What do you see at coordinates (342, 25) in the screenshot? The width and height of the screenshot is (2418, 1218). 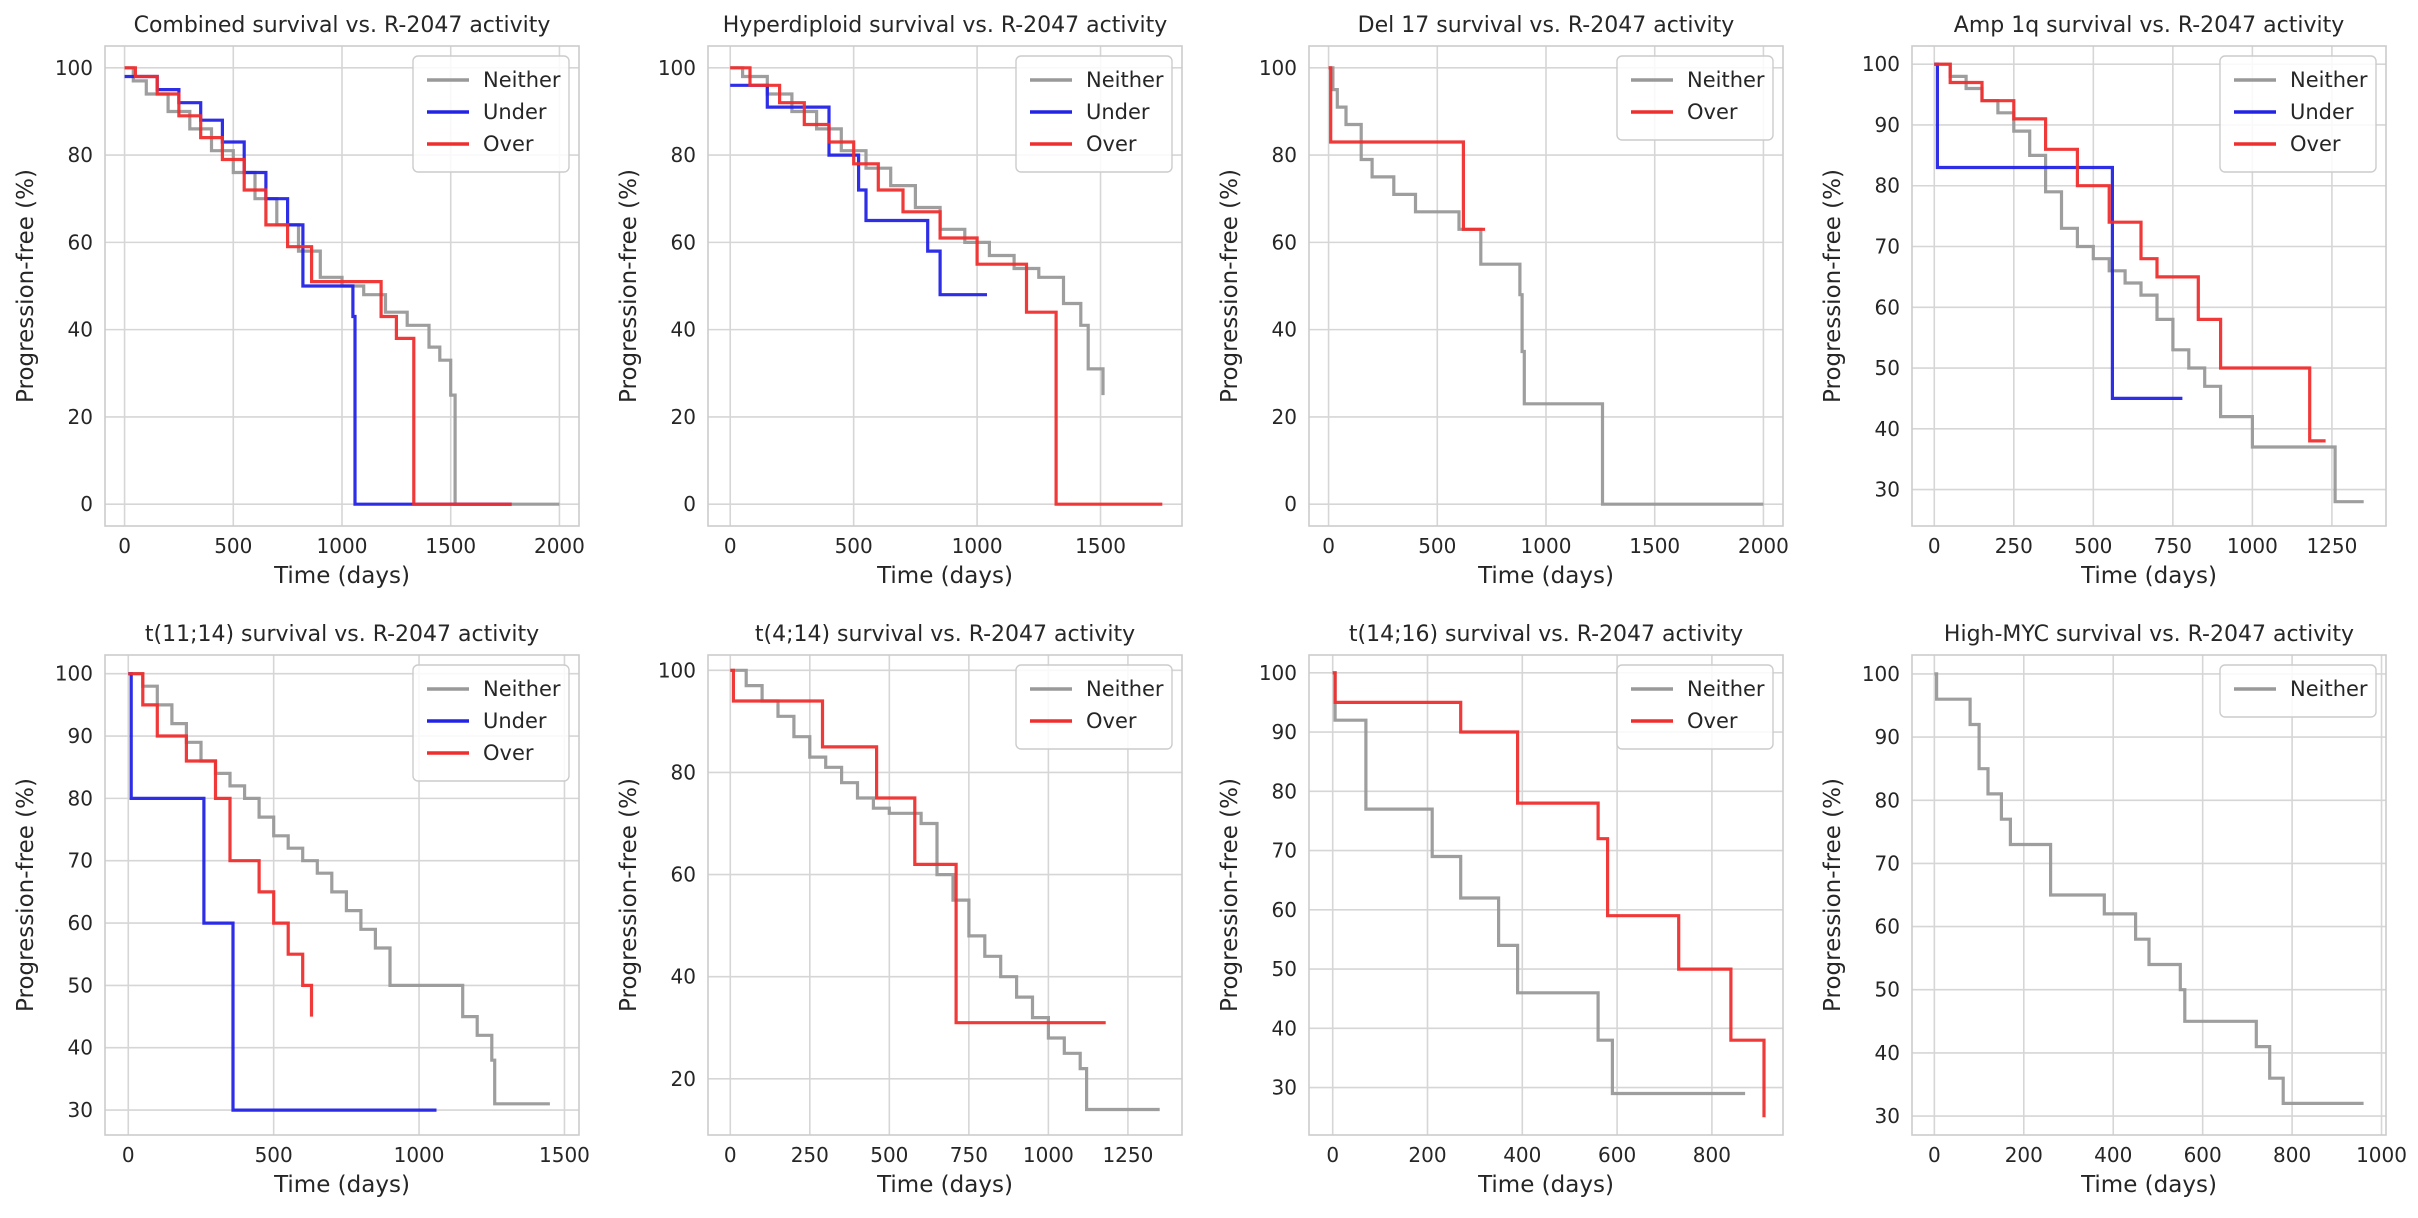 I see `chart-title: Combined survival vs. R-2047 activity` at bounding box center [342, 25].